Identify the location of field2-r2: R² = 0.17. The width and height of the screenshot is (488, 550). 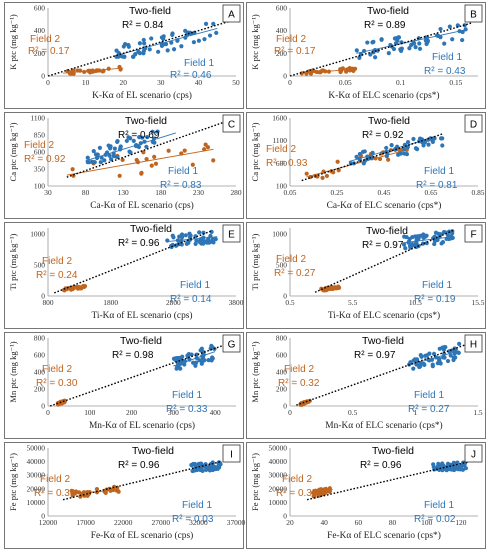
(49, 51).